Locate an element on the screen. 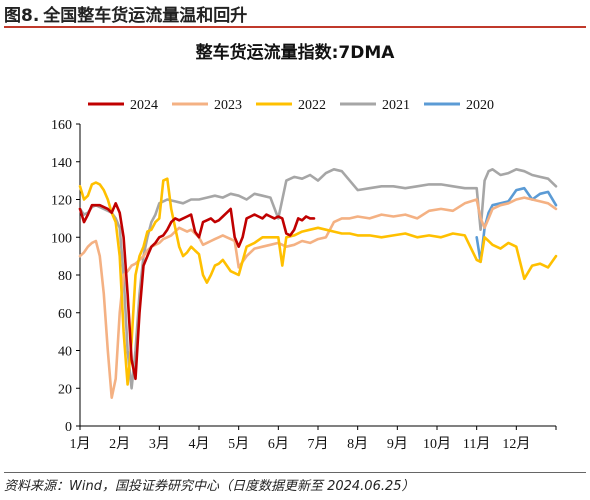  legend-label-2021: 2021 is located at coordinates (396, 105).